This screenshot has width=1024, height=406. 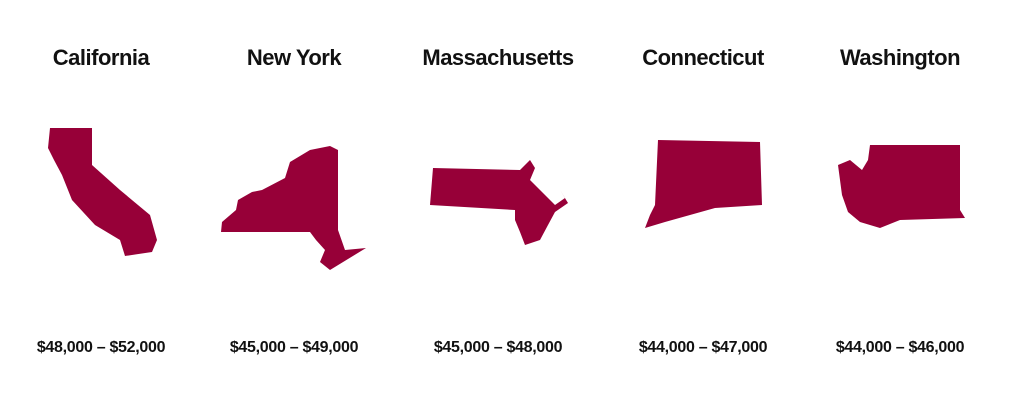 I want to click on salary-range: $45,000 – $48,000, so click(x=498, y=347).